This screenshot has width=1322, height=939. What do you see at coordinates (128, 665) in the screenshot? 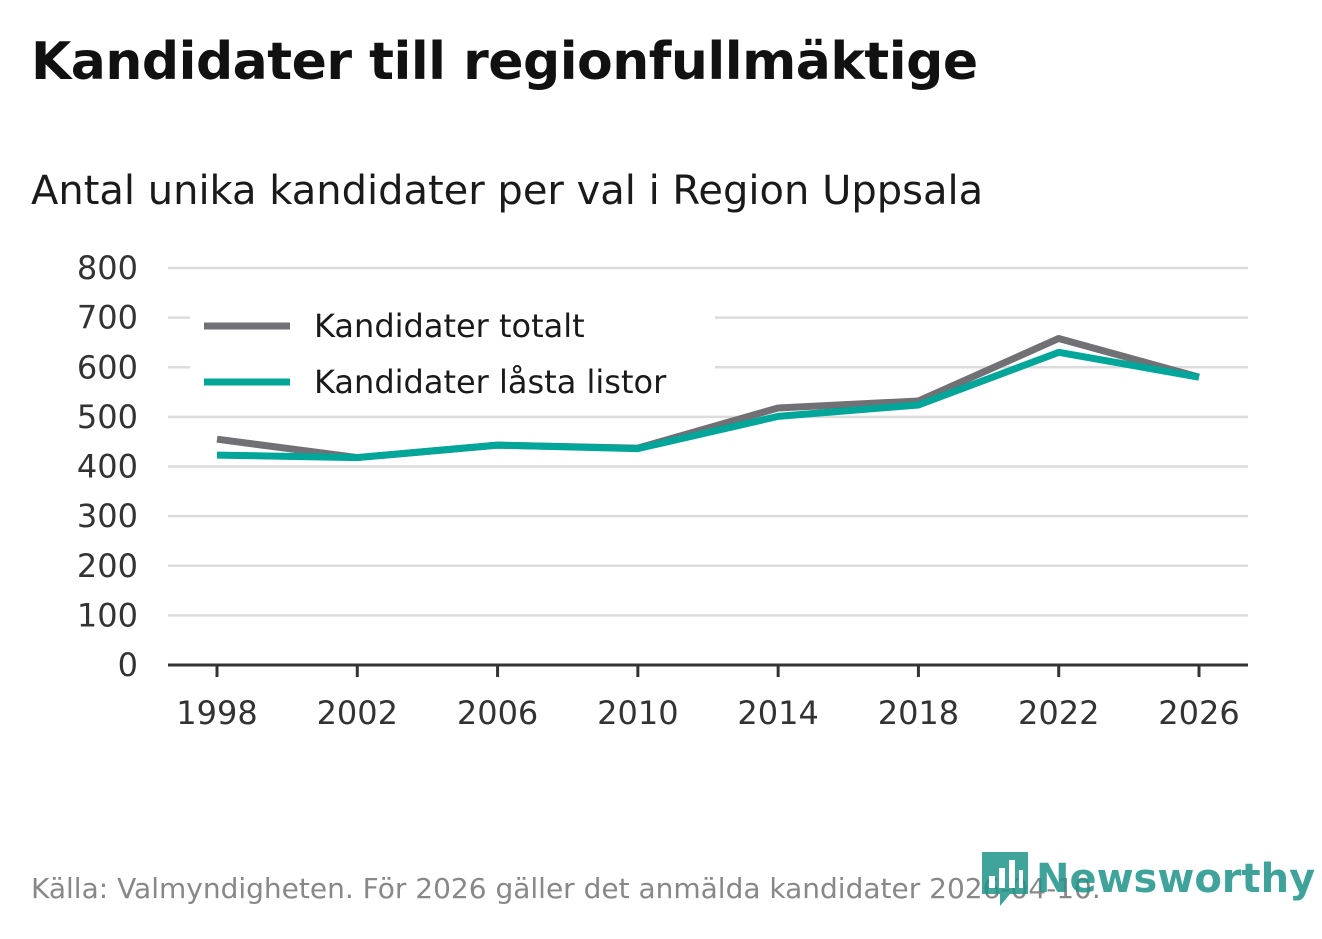
I see `y-tick-label: 0` at bounding box center [128, 665].